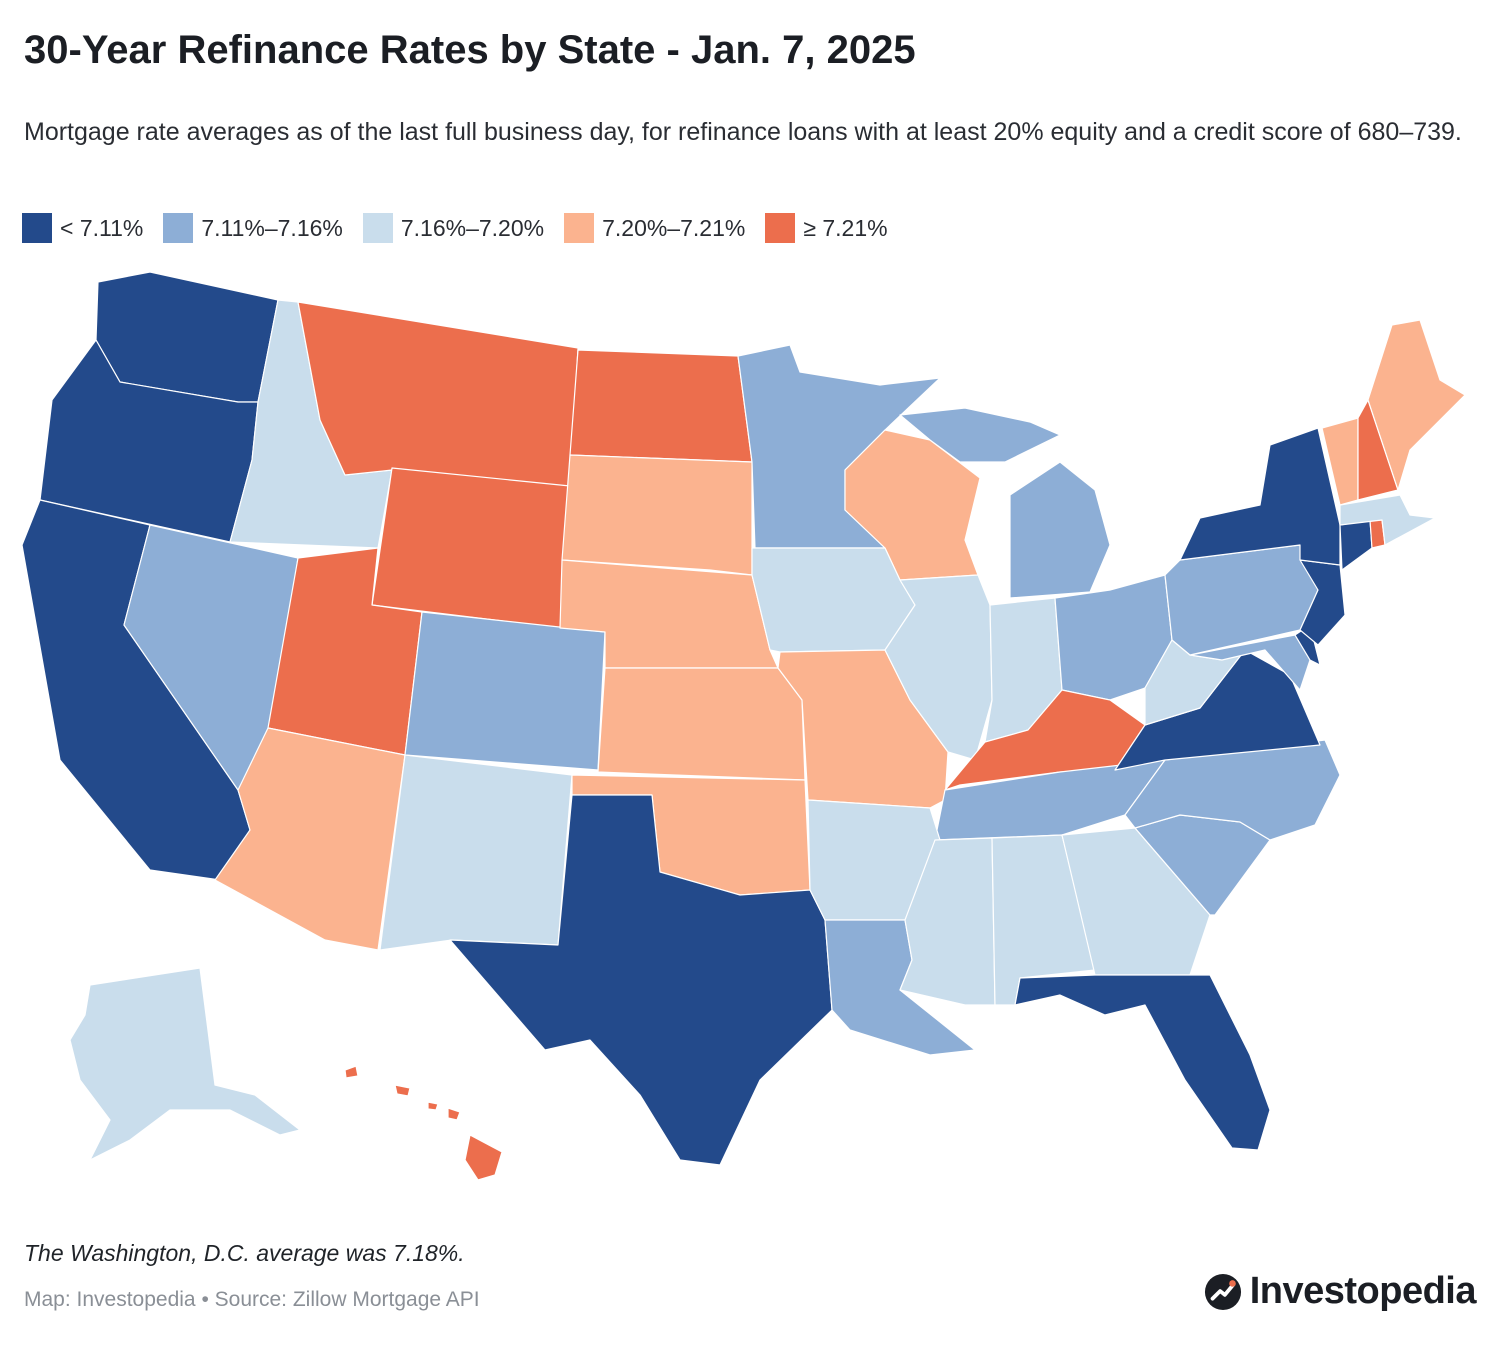 The image size is (1500, 1346). I want to click on state-il, so click(938, 667).